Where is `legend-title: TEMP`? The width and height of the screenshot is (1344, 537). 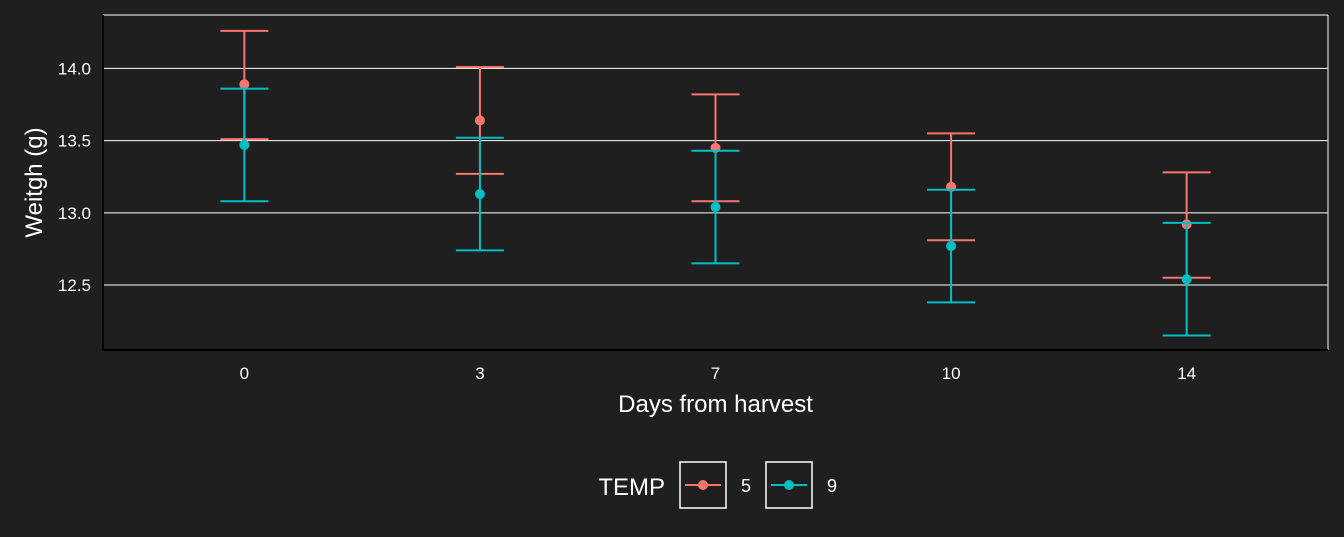
legend-title: TEMP is located at coordinates (631, 487).